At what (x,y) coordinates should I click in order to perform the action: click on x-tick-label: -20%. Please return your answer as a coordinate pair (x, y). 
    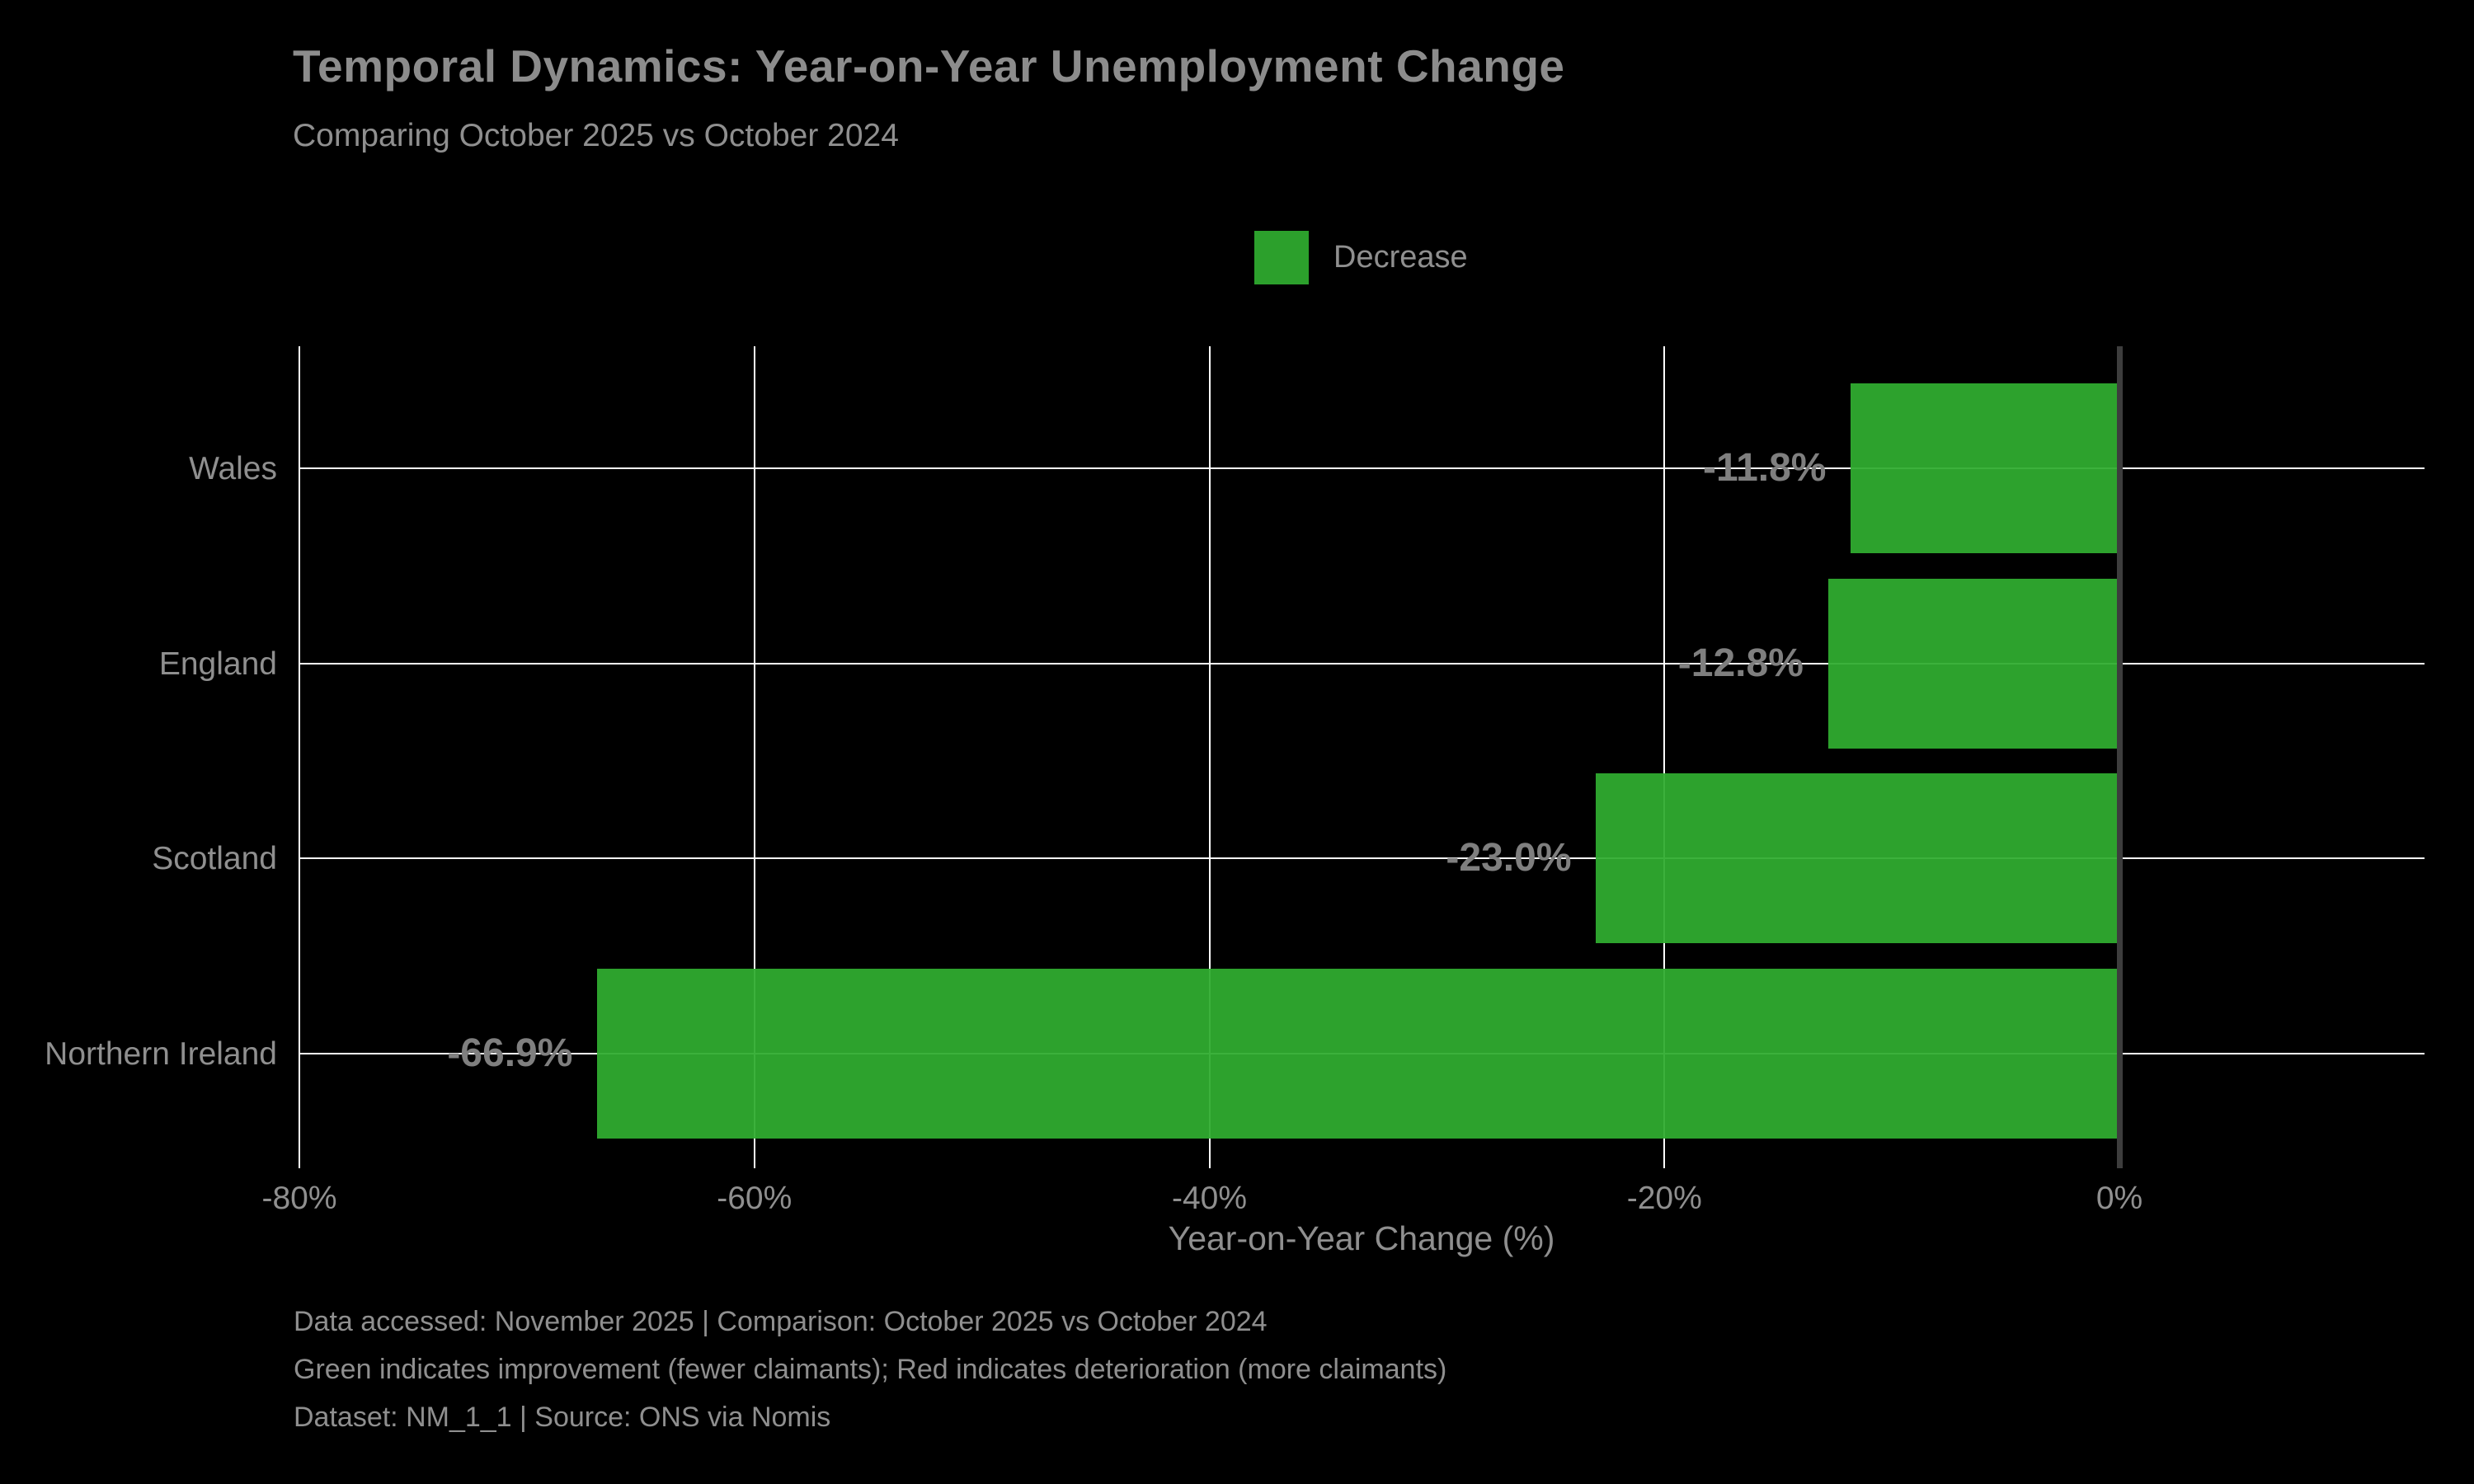
    Looking at the image, I should click on (1664, 1198).